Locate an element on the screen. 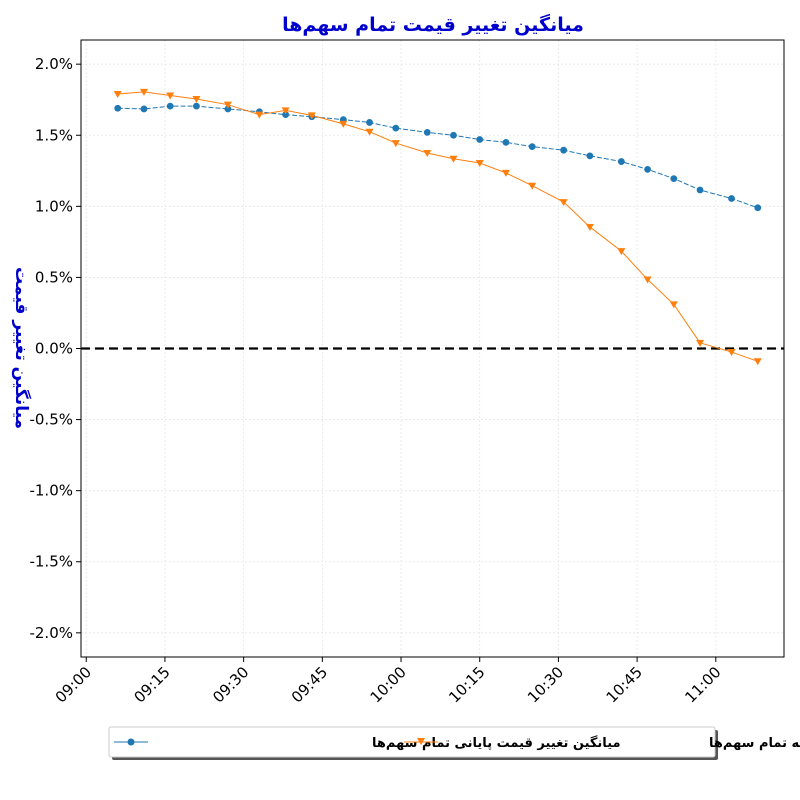  x-tick-label: 10:00 is located at coordinates (388, 684).